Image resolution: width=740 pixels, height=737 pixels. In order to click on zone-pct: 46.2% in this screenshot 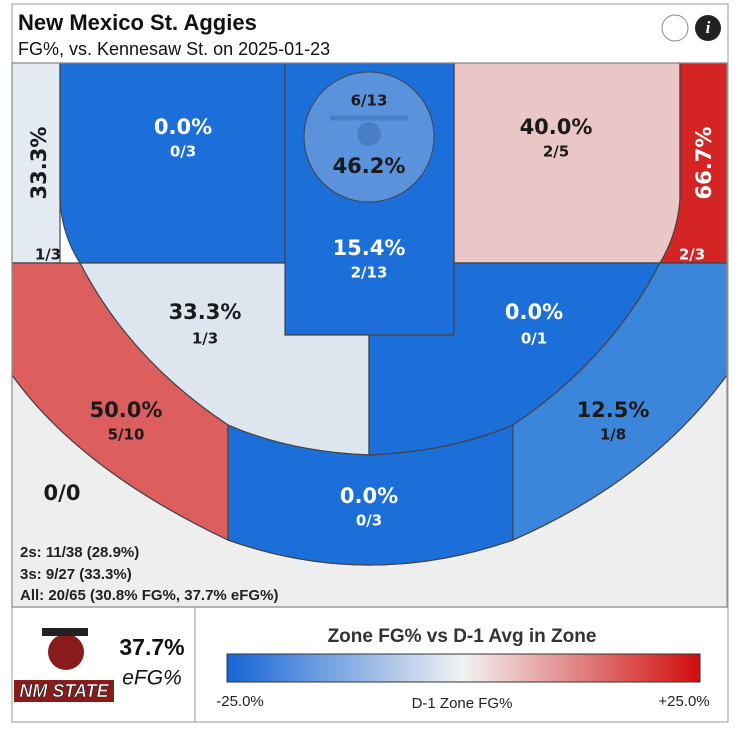, I will do `click(369, 166)`.